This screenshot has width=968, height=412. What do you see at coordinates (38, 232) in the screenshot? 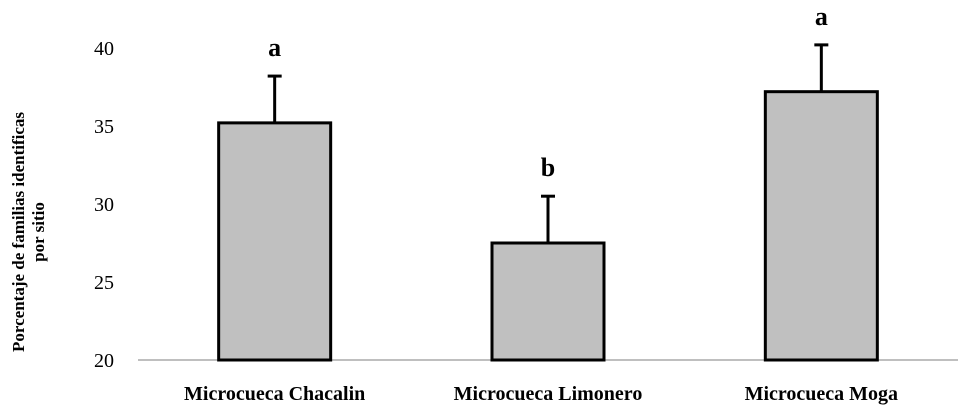
I see `y-axis-title-line-2: por sitio` at bounding box center [38, 232].